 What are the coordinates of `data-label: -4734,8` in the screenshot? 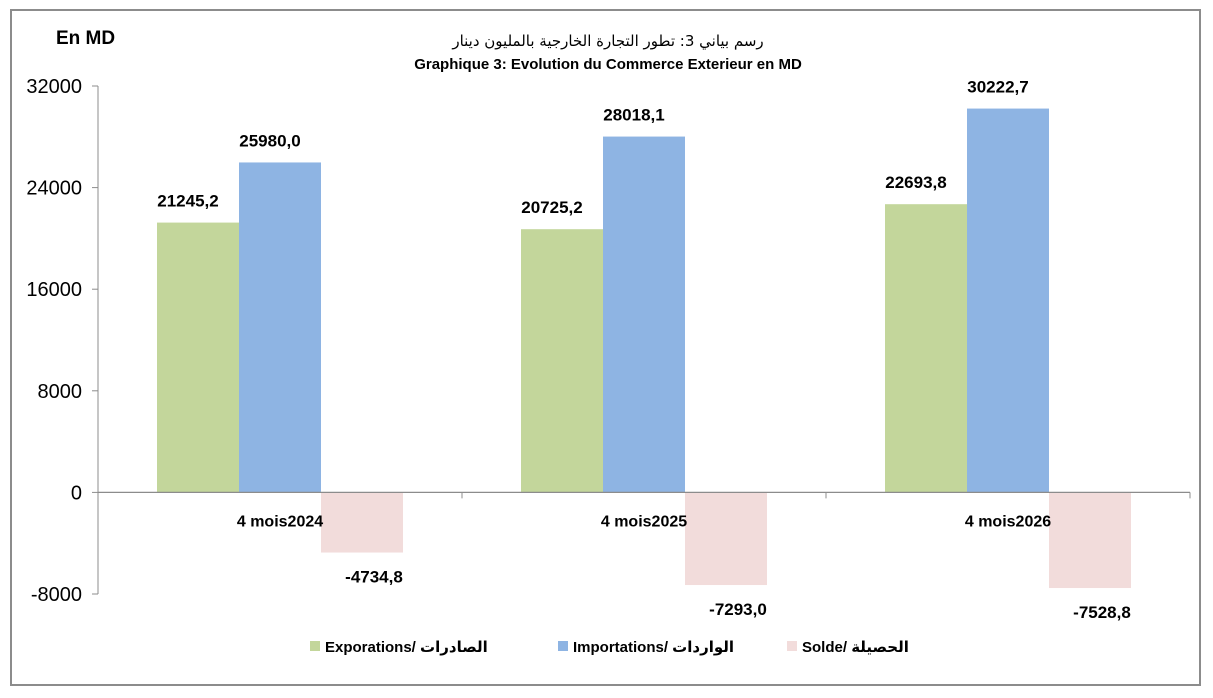 It's located at (374, 577).